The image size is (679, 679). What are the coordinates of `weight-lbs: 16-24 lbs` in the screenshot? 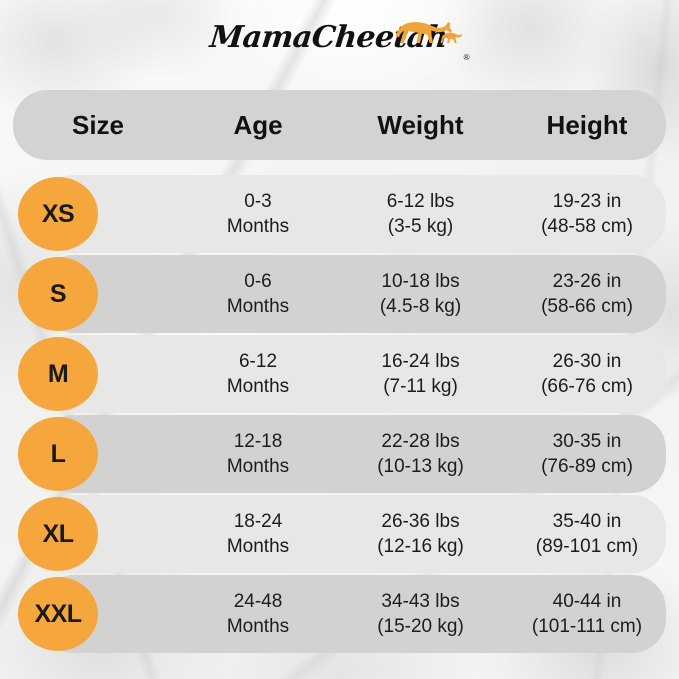 It's located at (420, 361).